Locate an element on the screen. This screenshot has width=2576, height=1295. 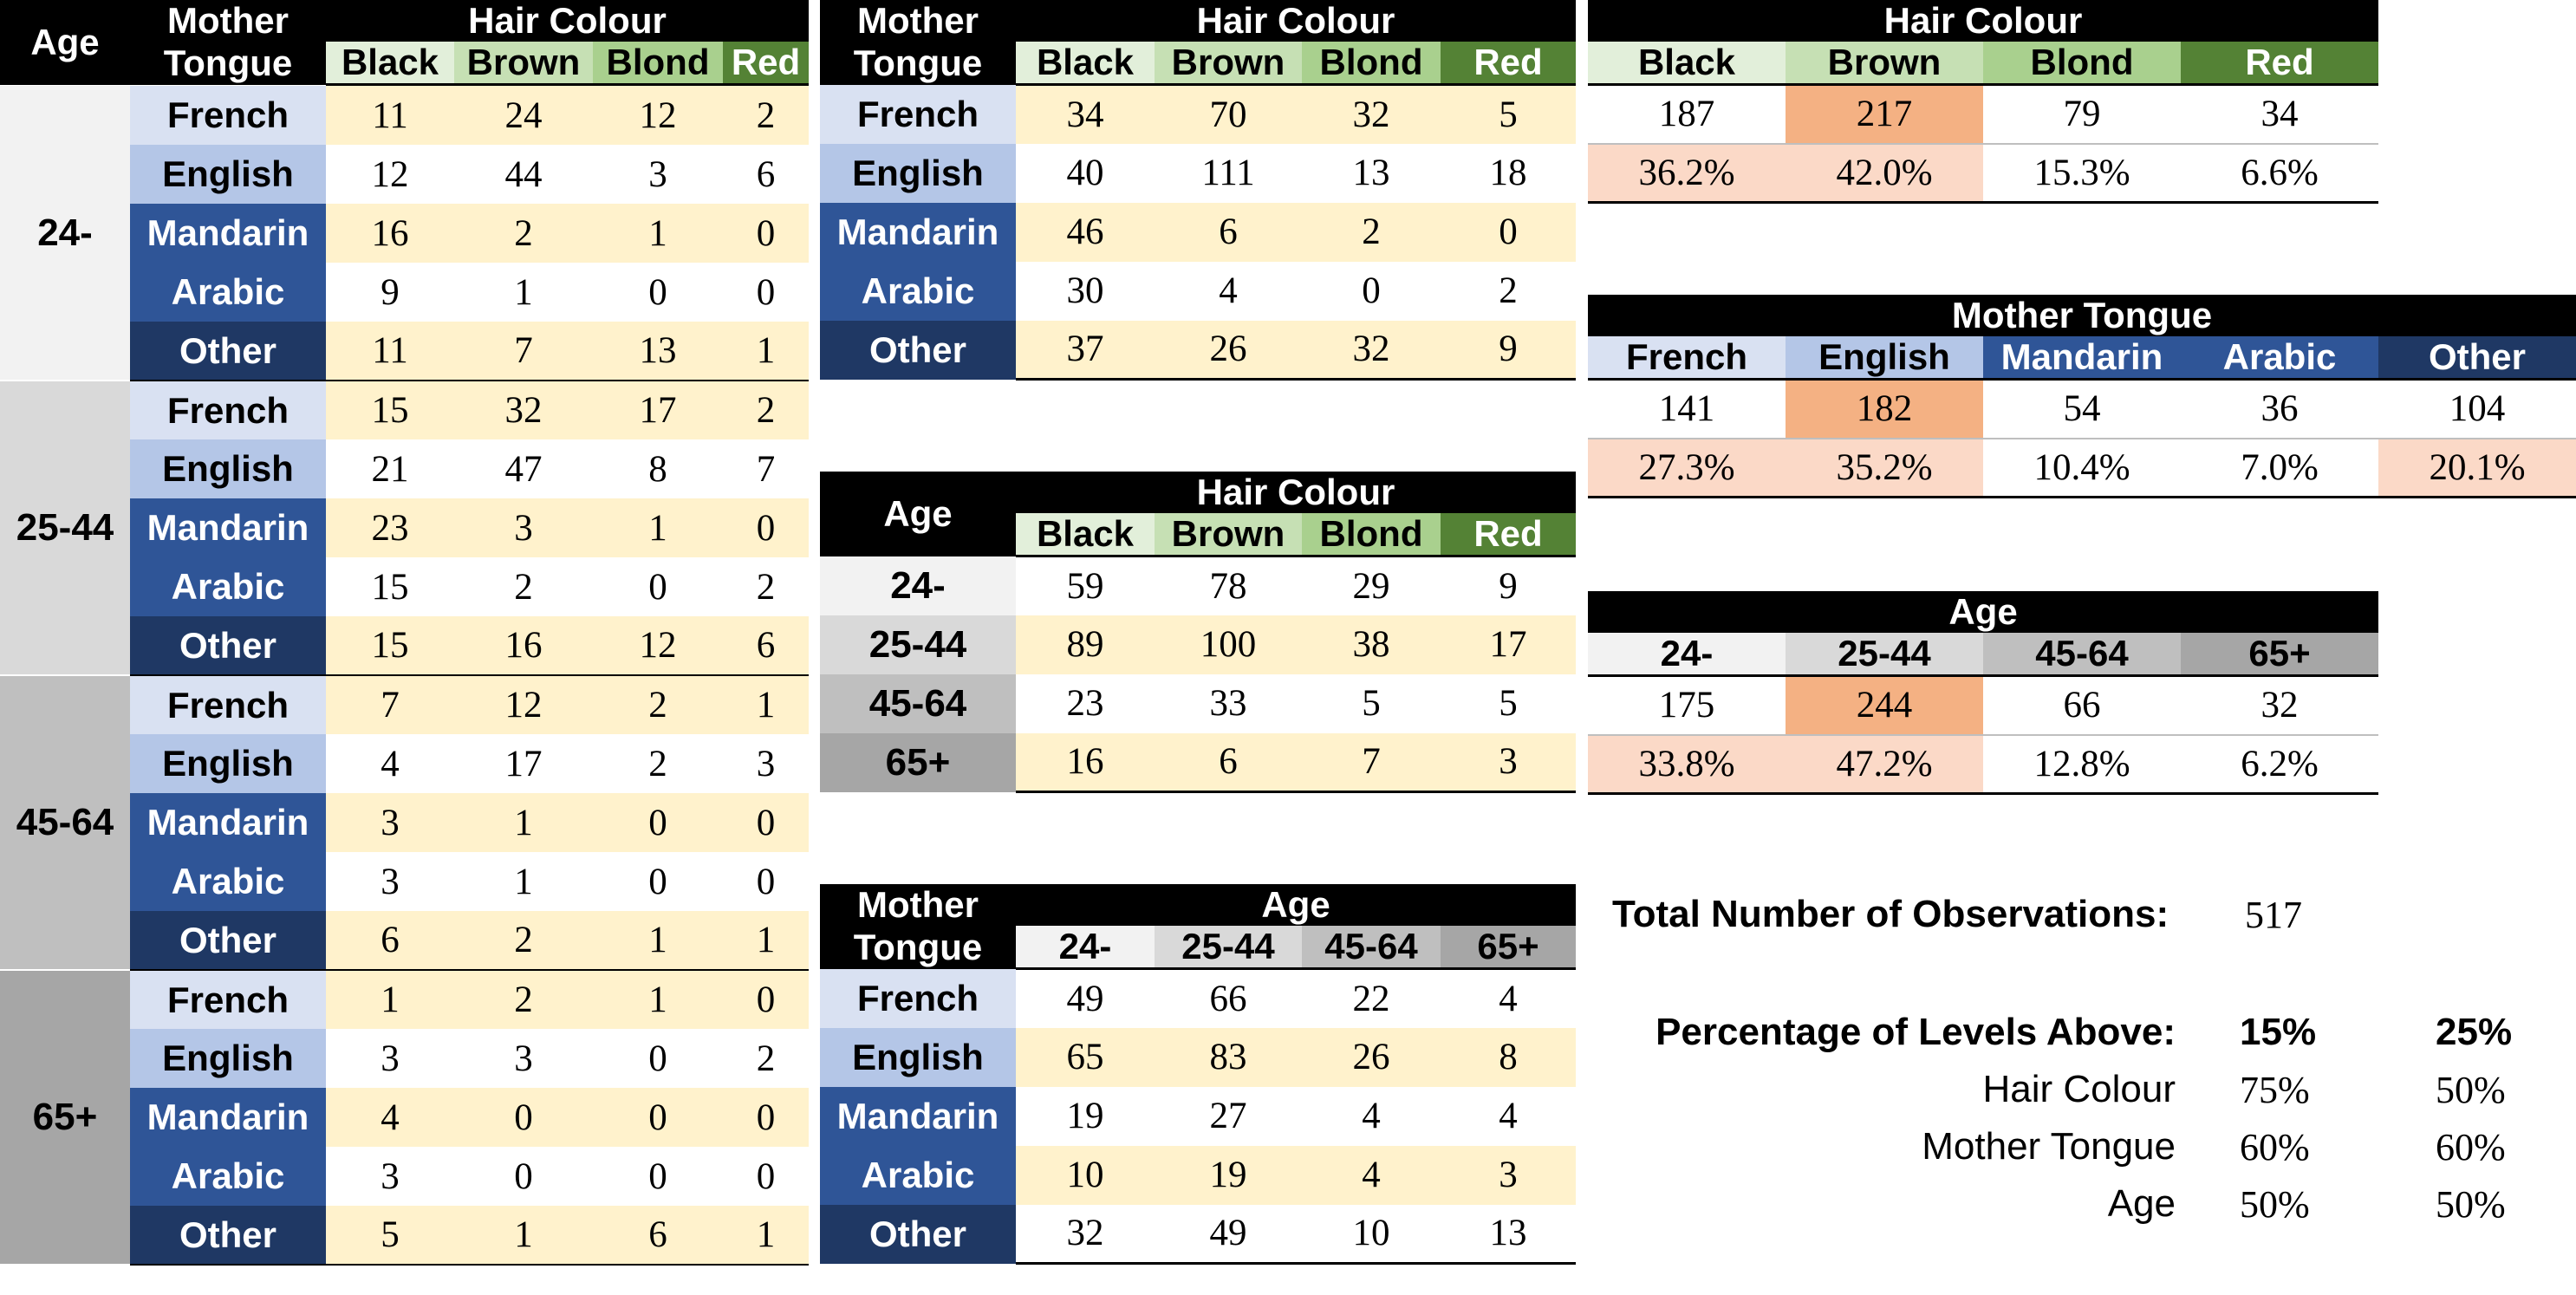
age-group-label-24: 24- is located at coordinates (65, 234).